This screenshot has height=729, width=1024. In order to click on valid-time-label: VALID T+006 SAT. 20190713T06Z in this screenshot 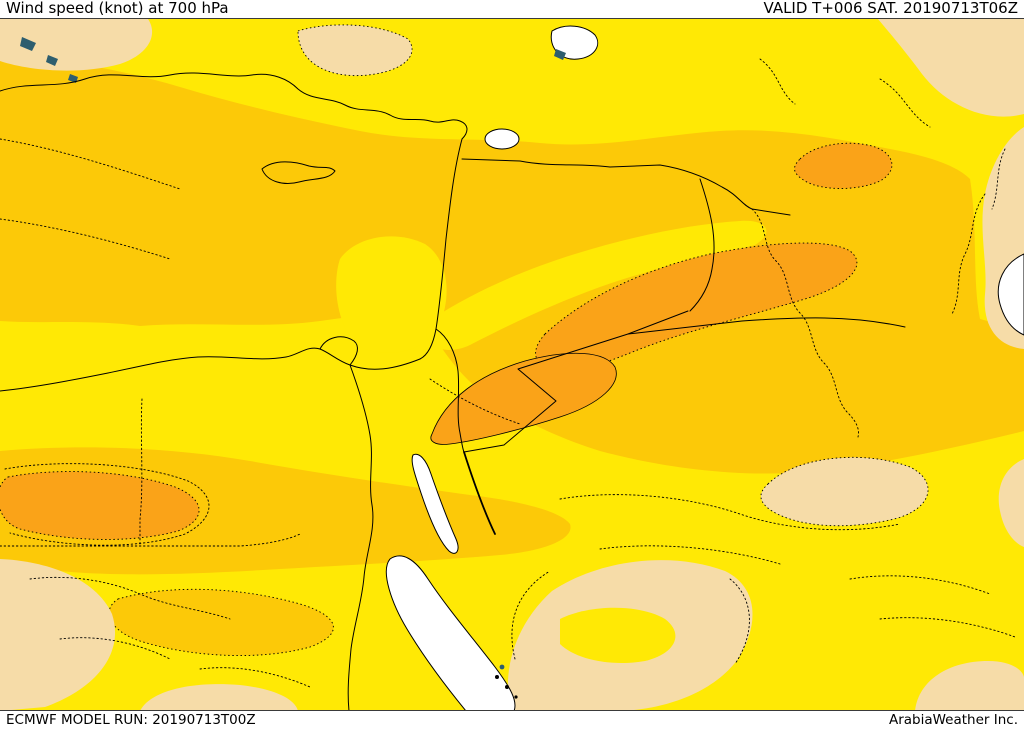, I will do `click(890, 8)`.